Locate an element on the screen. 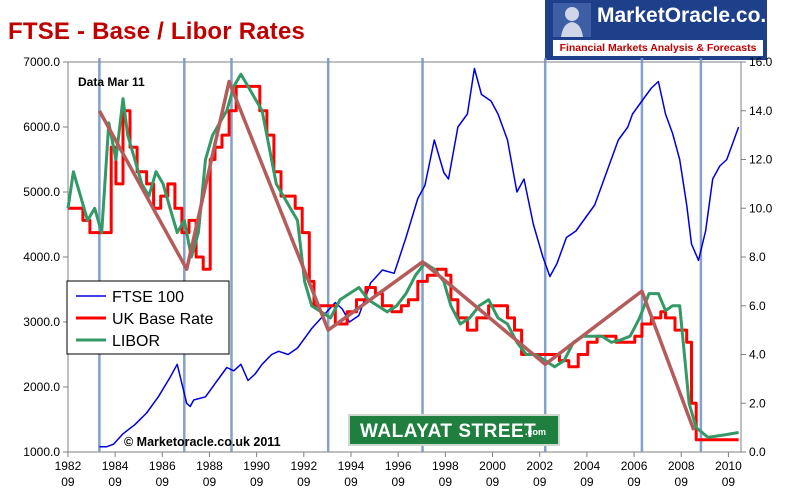  logo-tagline: Financial Markets Analysis & Forecasts is located at coordinates (658, 48).